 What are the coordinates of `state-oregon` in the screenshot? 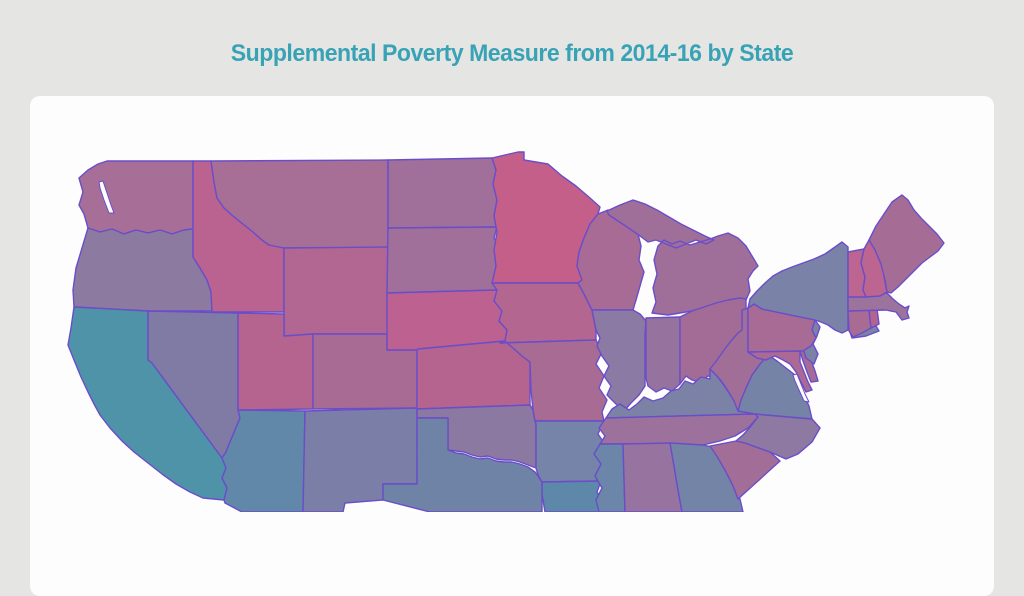 It's located at (142, 269).